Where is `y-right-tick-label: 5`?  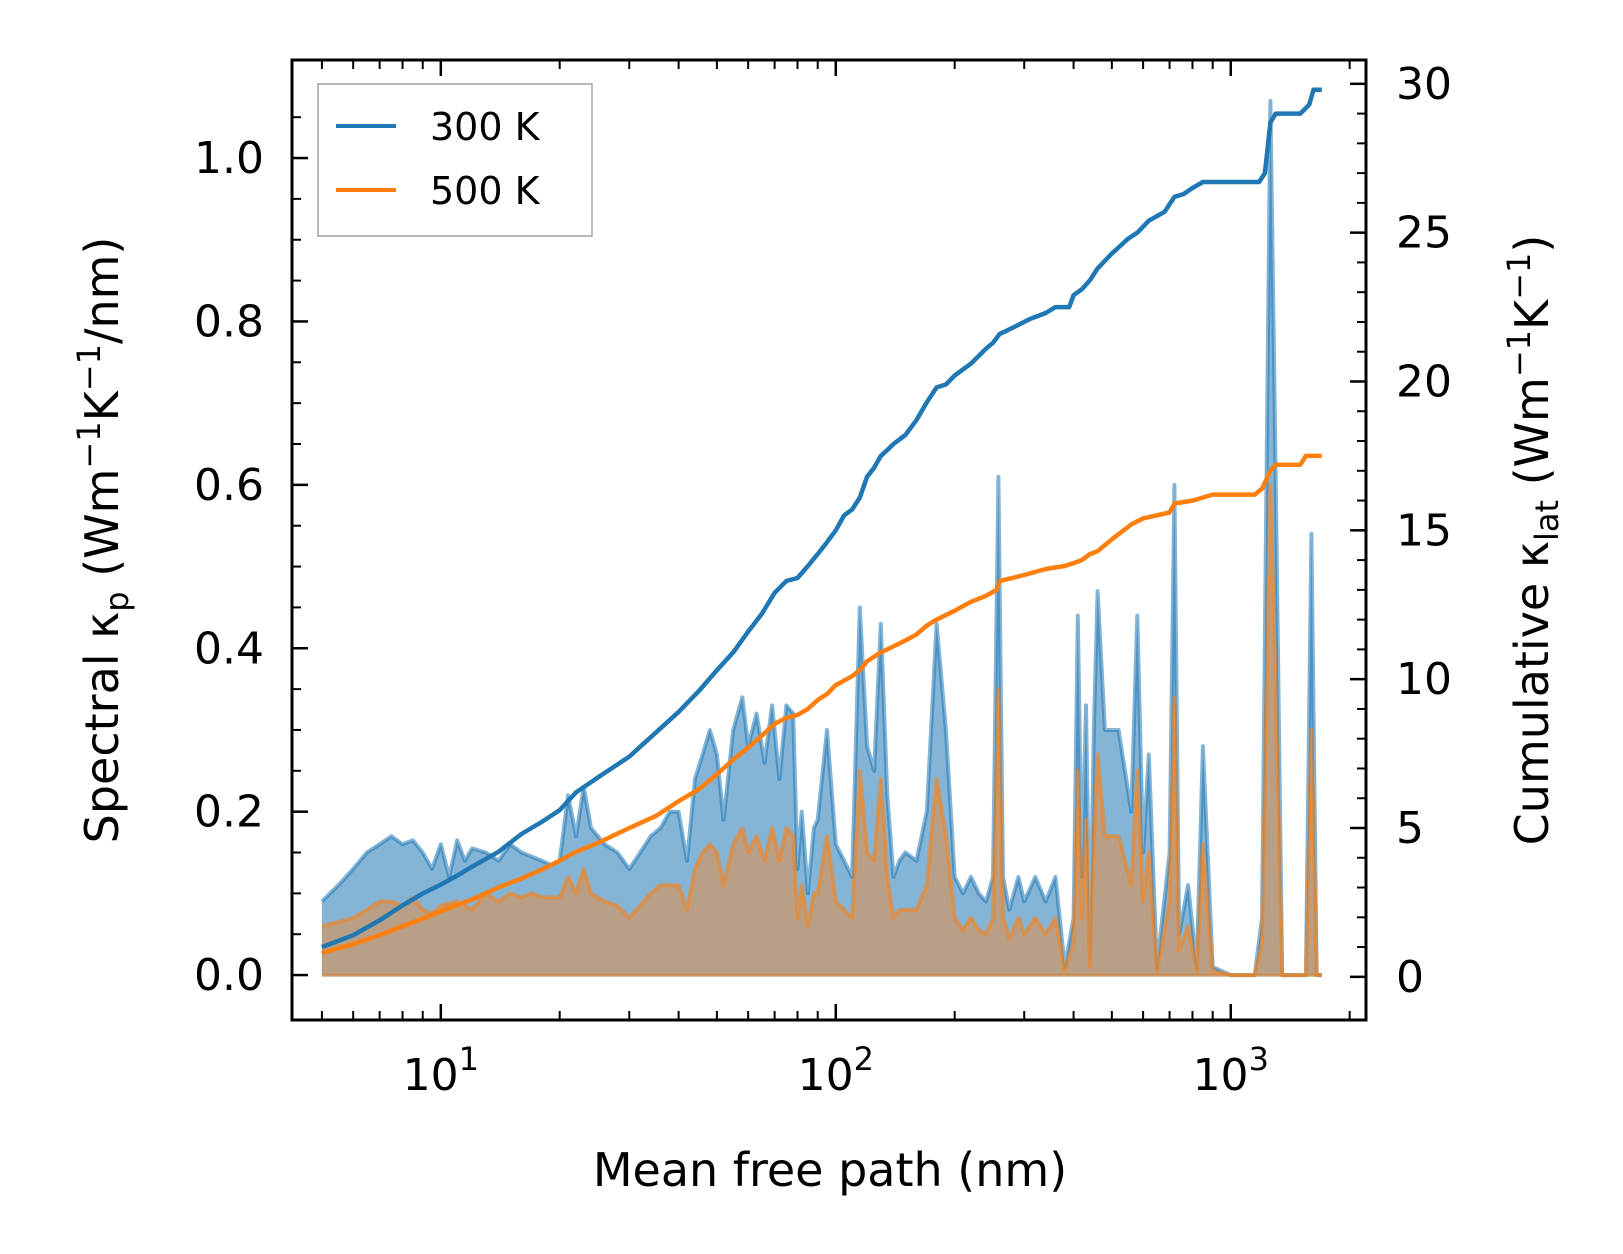
y-right-tick-label: 5 is located at coordinates (1410, 828).